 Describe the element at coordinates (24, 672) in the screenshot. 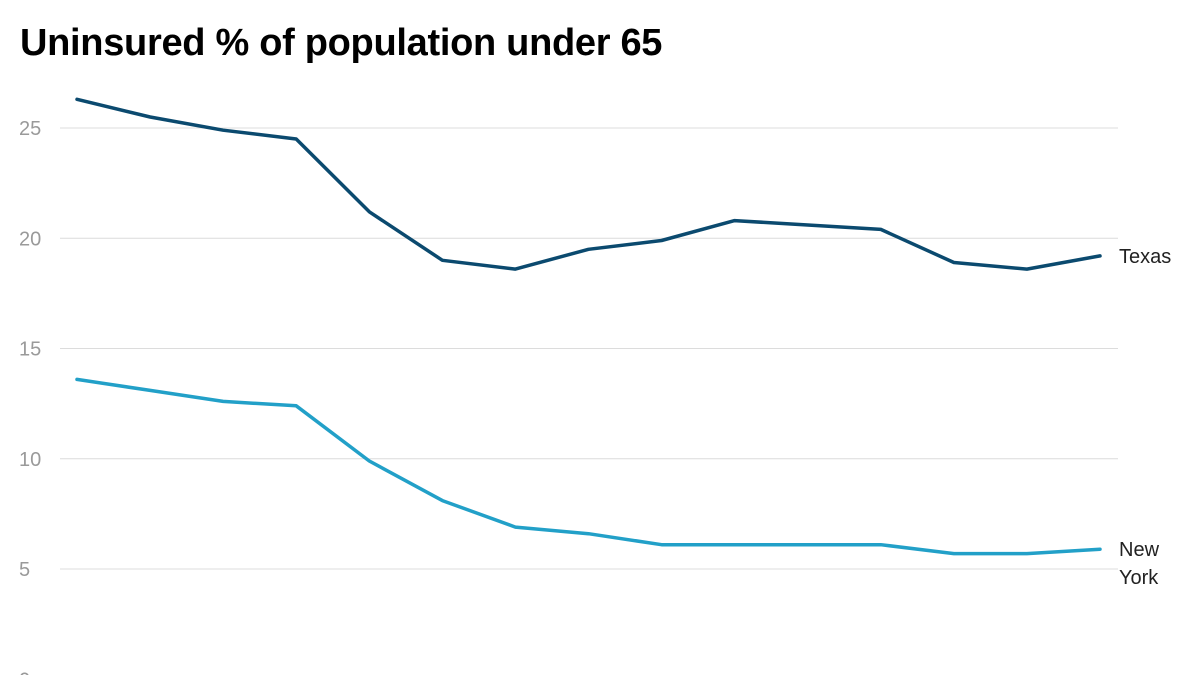

I see `y-tick-label-0: 0` at that location.